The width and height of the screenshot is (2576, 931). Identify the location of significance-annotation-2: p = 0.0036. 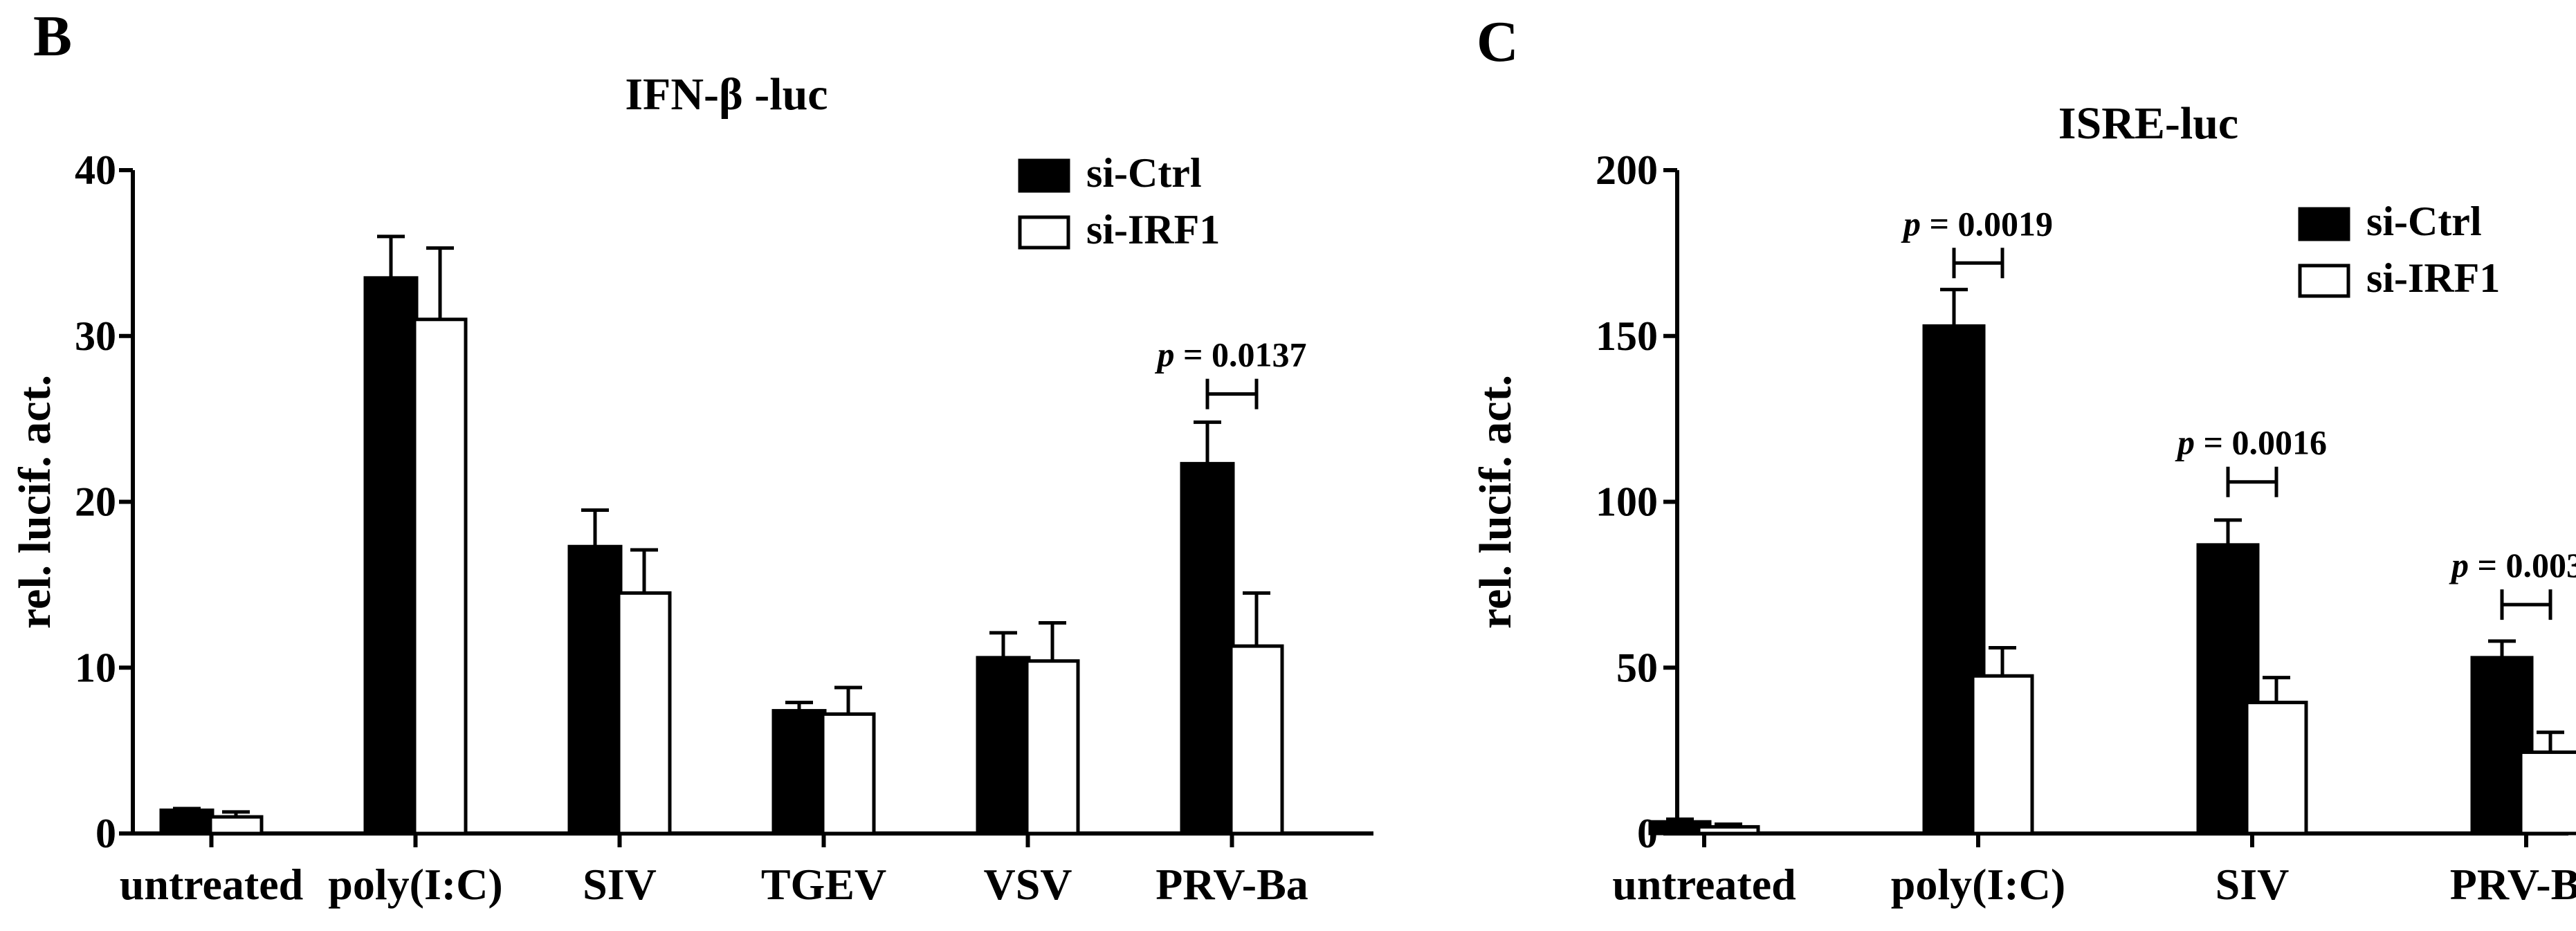
(2512, 583).